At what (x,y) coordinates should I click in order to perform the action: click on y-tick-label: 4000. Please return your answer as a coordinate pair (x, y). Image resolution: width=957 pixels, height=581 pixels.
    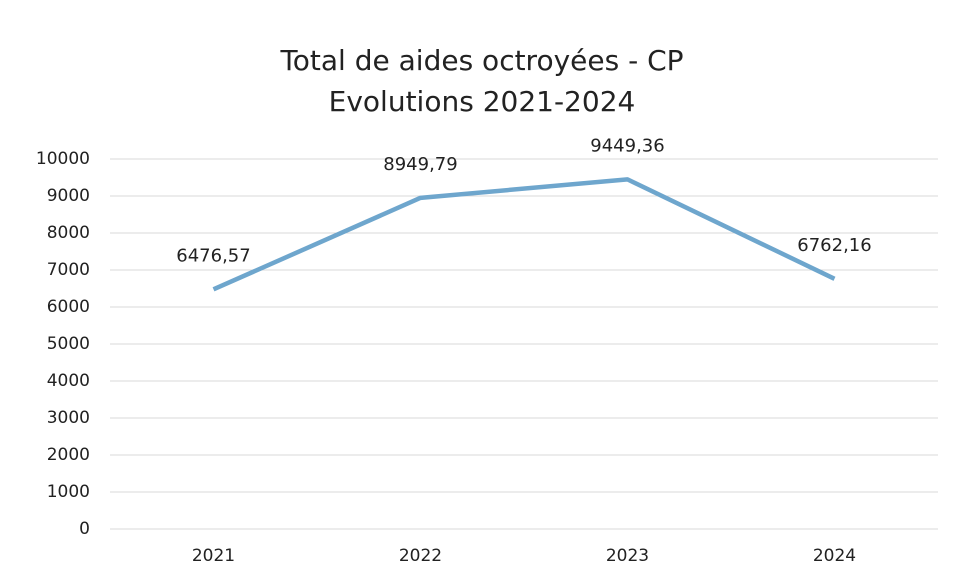
    Looking at the image, I should click on (68, 381).